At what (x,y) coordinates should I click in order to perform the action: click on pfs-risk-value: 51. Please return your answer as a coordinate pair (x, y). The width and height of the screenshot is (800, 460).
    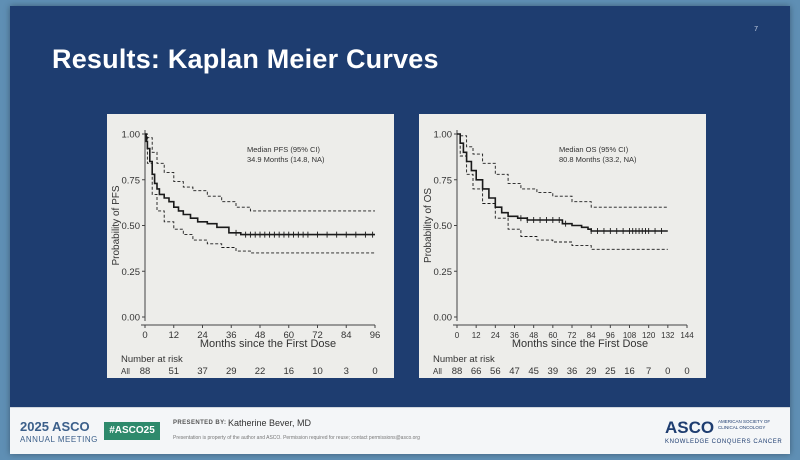
    Looking at the image, I should click on (173, 371).